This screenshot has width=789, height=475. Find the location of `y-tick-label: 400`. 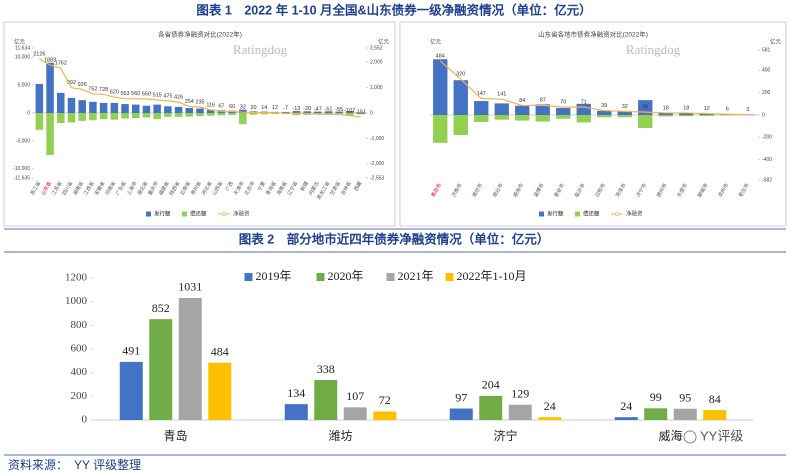

y-tick-label: 400 is located at coordinates (79, 372).